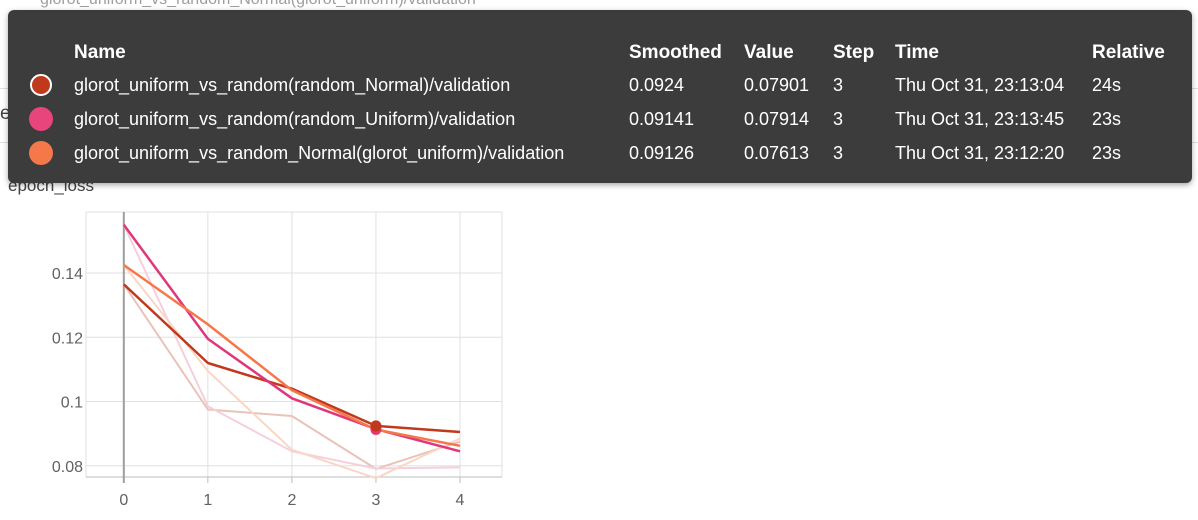 Image resolution: width=1198 pixels, height=520 pixels. I want to click on header-value: Value, so click(769, 52).